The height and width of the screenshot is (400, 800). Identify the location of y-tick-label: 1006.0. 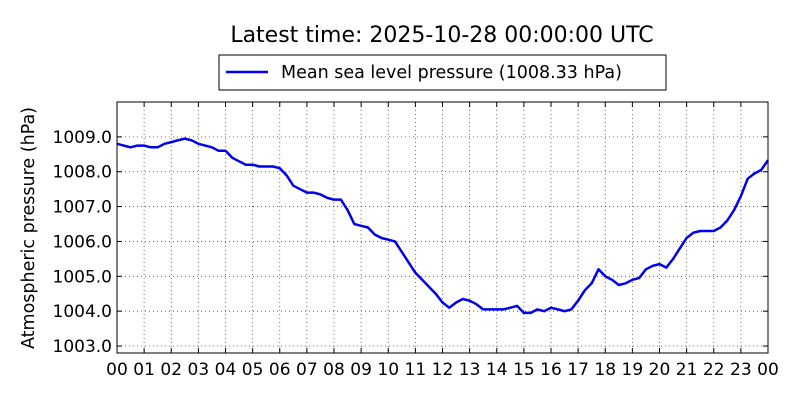
(82, 242).